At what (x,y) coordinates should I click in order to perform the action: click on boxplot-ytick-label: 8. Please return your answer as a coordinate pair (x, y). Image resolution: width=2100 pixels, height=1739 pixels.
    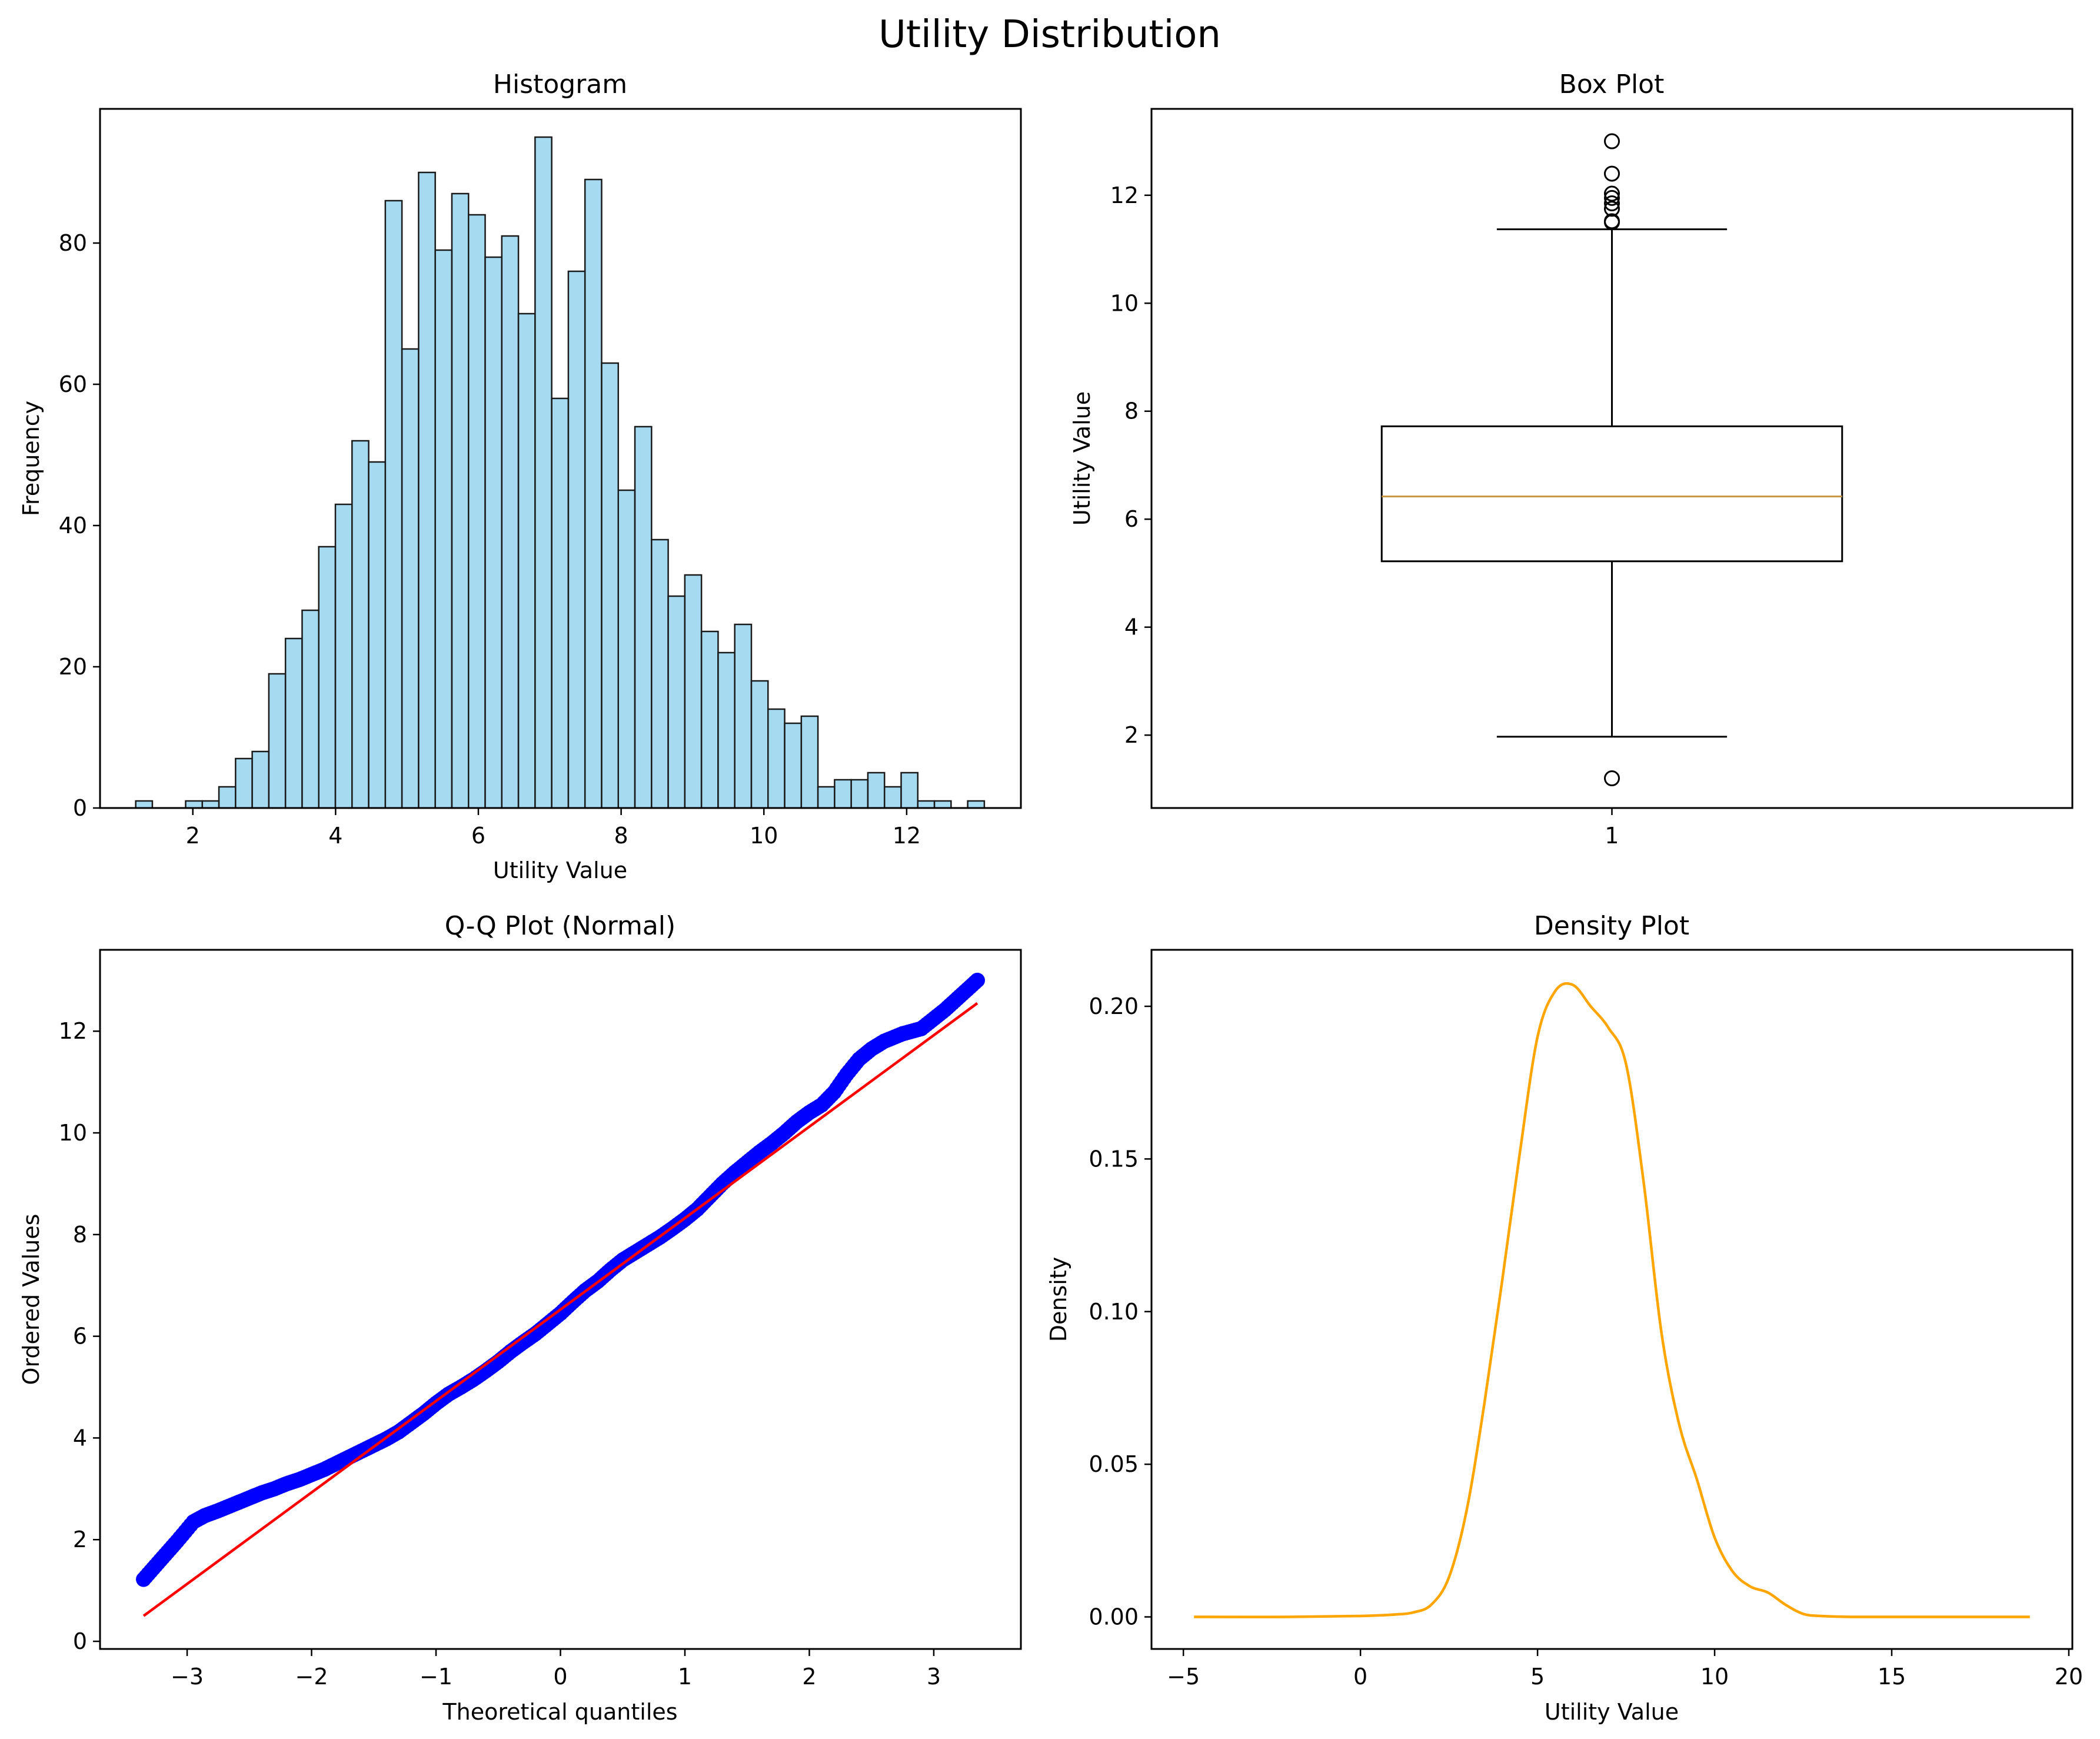
    Looking at the image, I should click on (1131, 411).